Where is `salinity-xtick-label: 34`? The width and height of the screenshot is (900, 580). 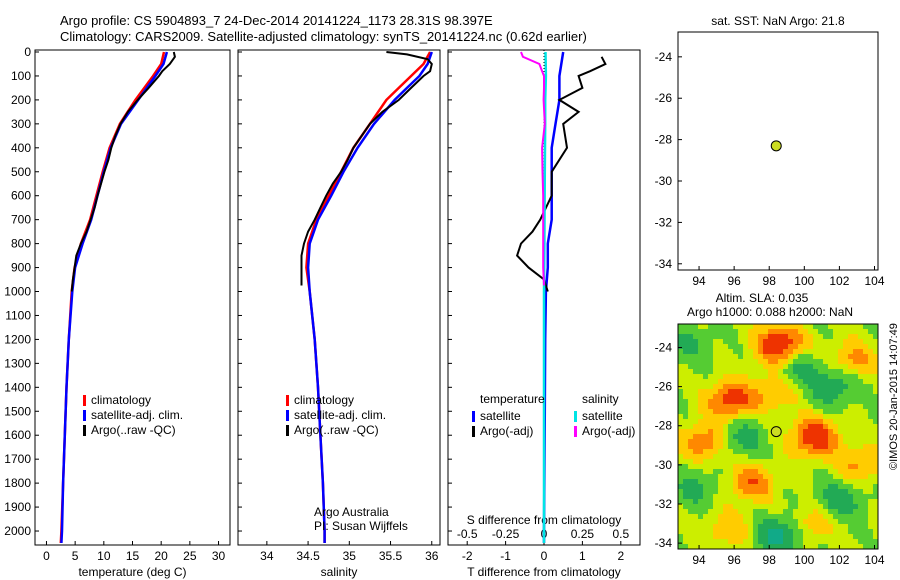
salinity-xtick-label: 34 is located at coordinates (267, 556).